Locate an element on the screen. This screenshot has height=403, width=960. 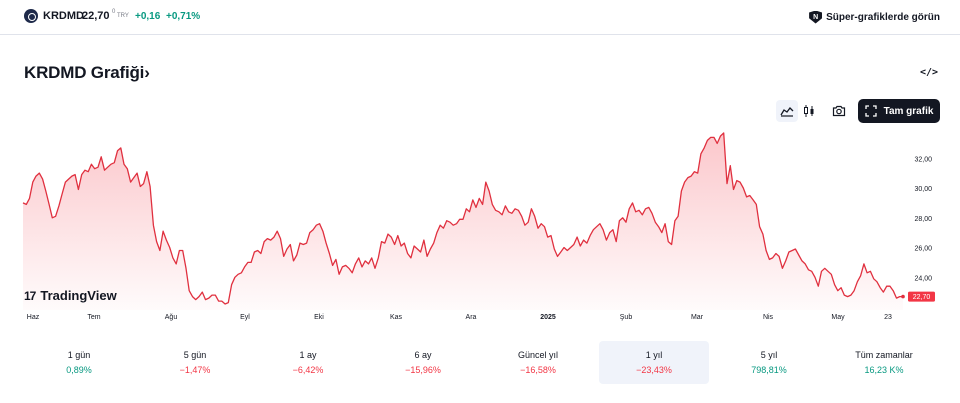
perf-tab-ytd: Güncel yıl −16,58% is located at coordinates (538, 362).